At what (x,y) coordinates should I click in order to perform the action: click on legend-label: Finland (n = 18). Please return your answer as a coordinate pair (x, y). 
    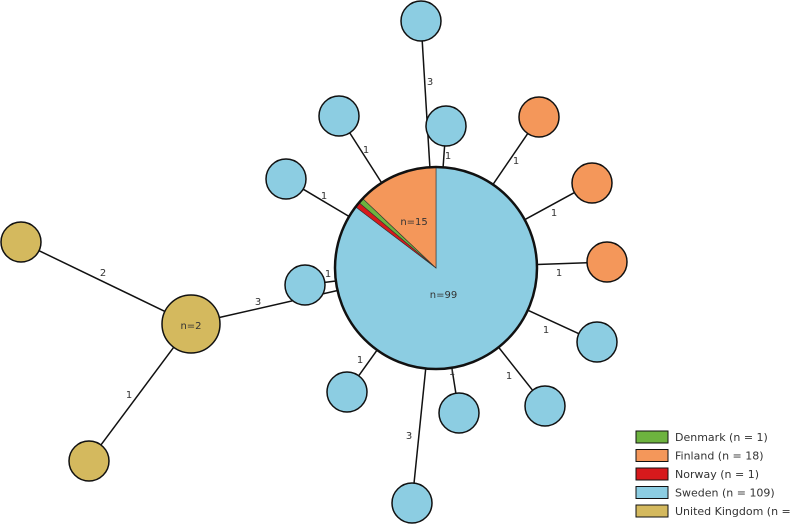
    Looking at the image, I should click on (719, 456).